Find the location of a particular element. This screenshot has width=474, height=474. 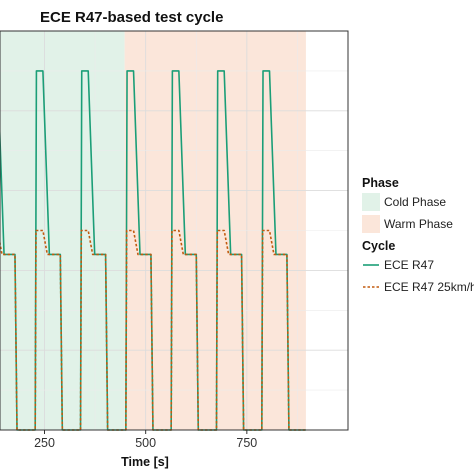

legend-label-series-1: ECE R47 is located at coordinates (409, 265).